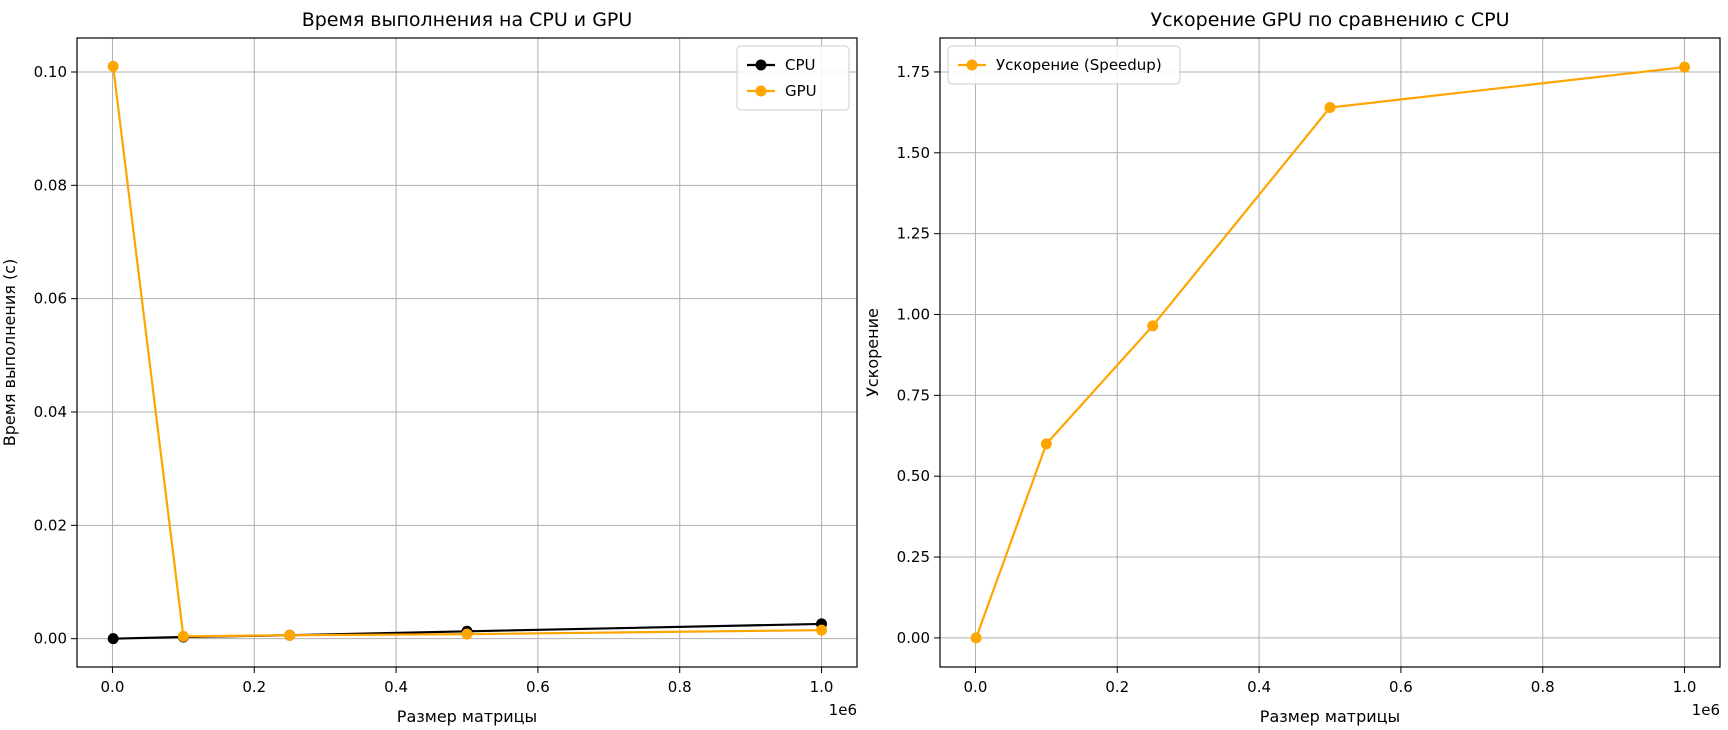 The width and height of the screenshot is (1728, 730). I want to click on chart-title: Ускорение GPU по сравнению с CPU, so click(1330, 20).